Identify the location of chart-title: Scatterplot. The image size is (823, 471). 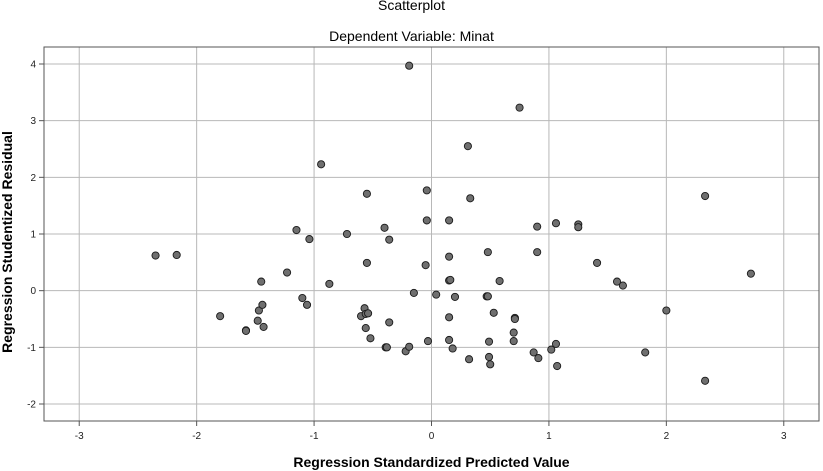
(411, 6).